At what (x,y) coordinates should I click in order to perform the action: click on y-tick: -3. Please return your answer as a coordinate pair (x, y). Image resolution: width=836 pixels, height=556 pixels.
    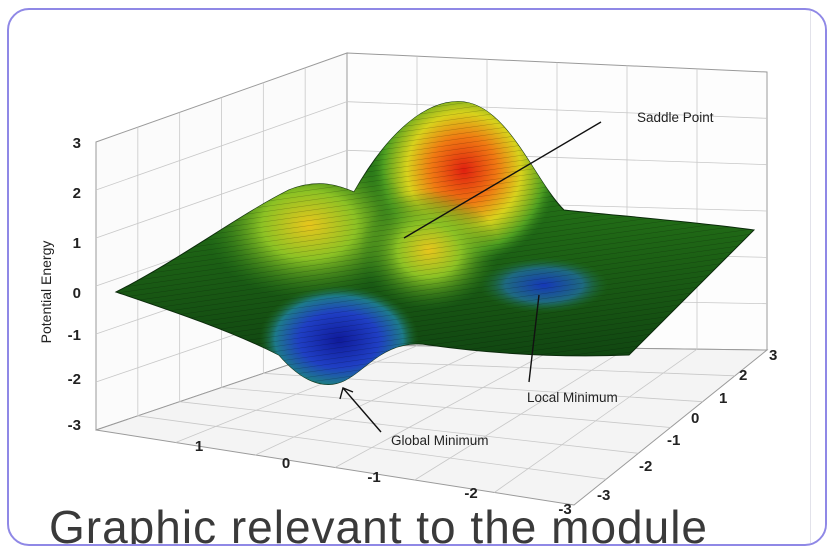
    Looking at the image, I should click on (603, 495).